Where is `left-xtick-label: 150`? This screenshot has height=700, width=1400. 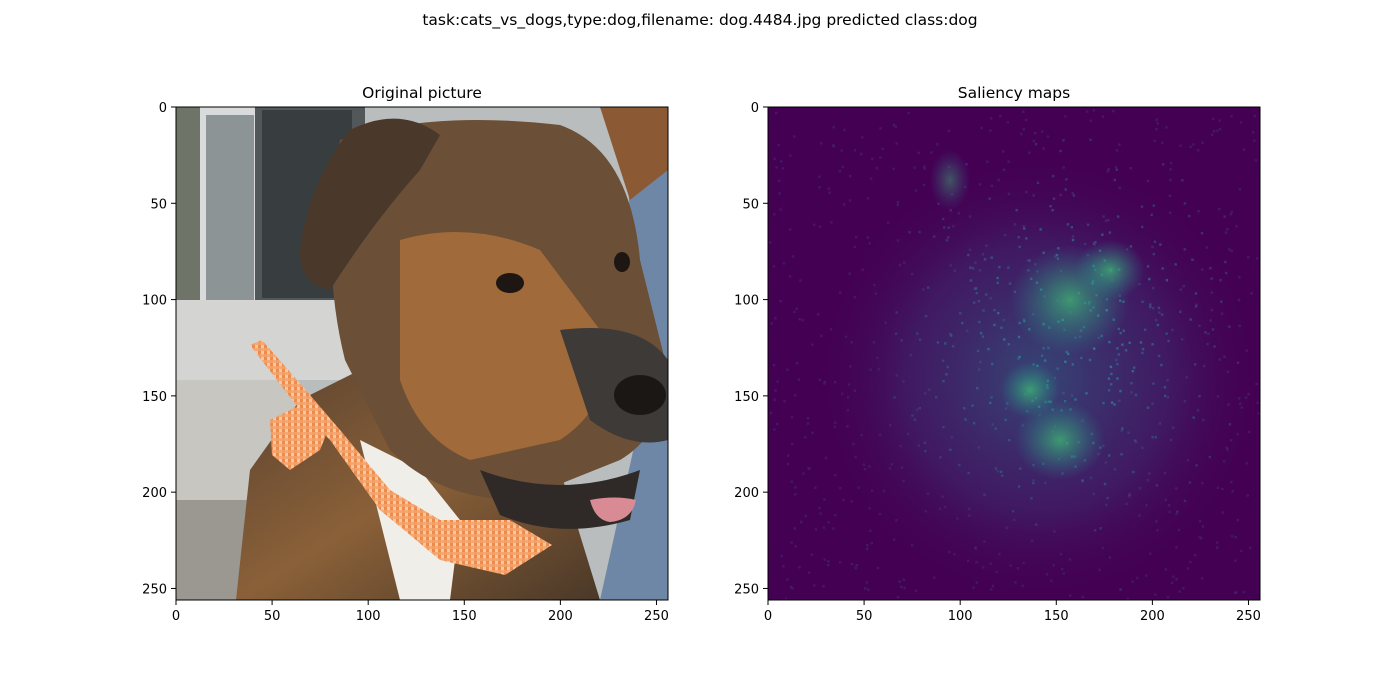 left-xtick-label: 150 is located at coordinates (464, 616).